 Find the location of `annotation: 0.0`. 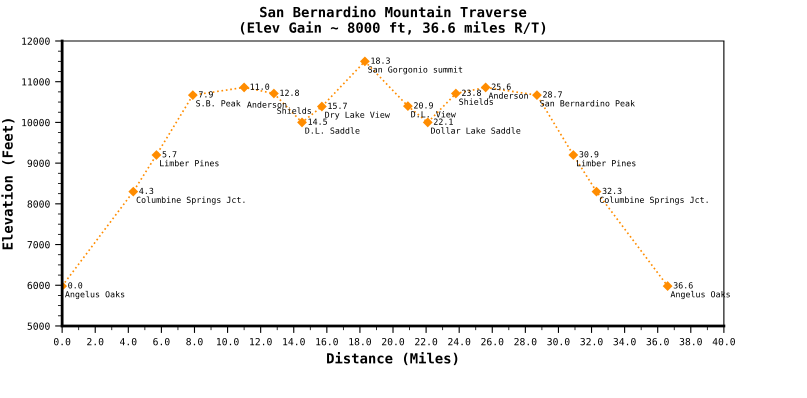

annotation: 0.0 is located at coordinates (75, 285).